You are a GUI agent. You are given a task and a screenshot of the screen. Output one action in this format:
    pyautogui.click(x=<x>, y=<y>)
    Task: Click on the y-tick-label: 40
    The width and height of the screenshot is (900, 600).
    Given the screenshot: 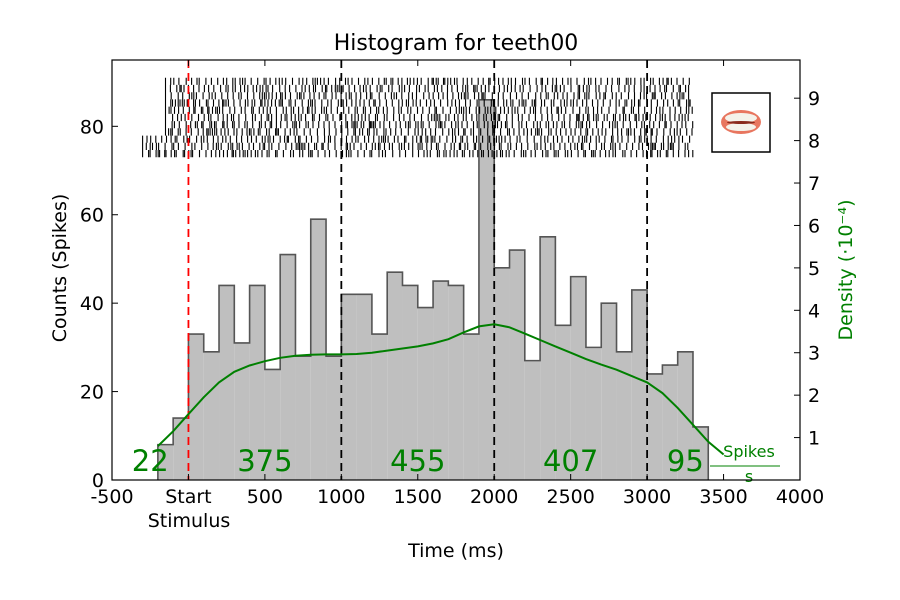 What is the action you would take?
    pyautogui.click(x=92, y=304)
    